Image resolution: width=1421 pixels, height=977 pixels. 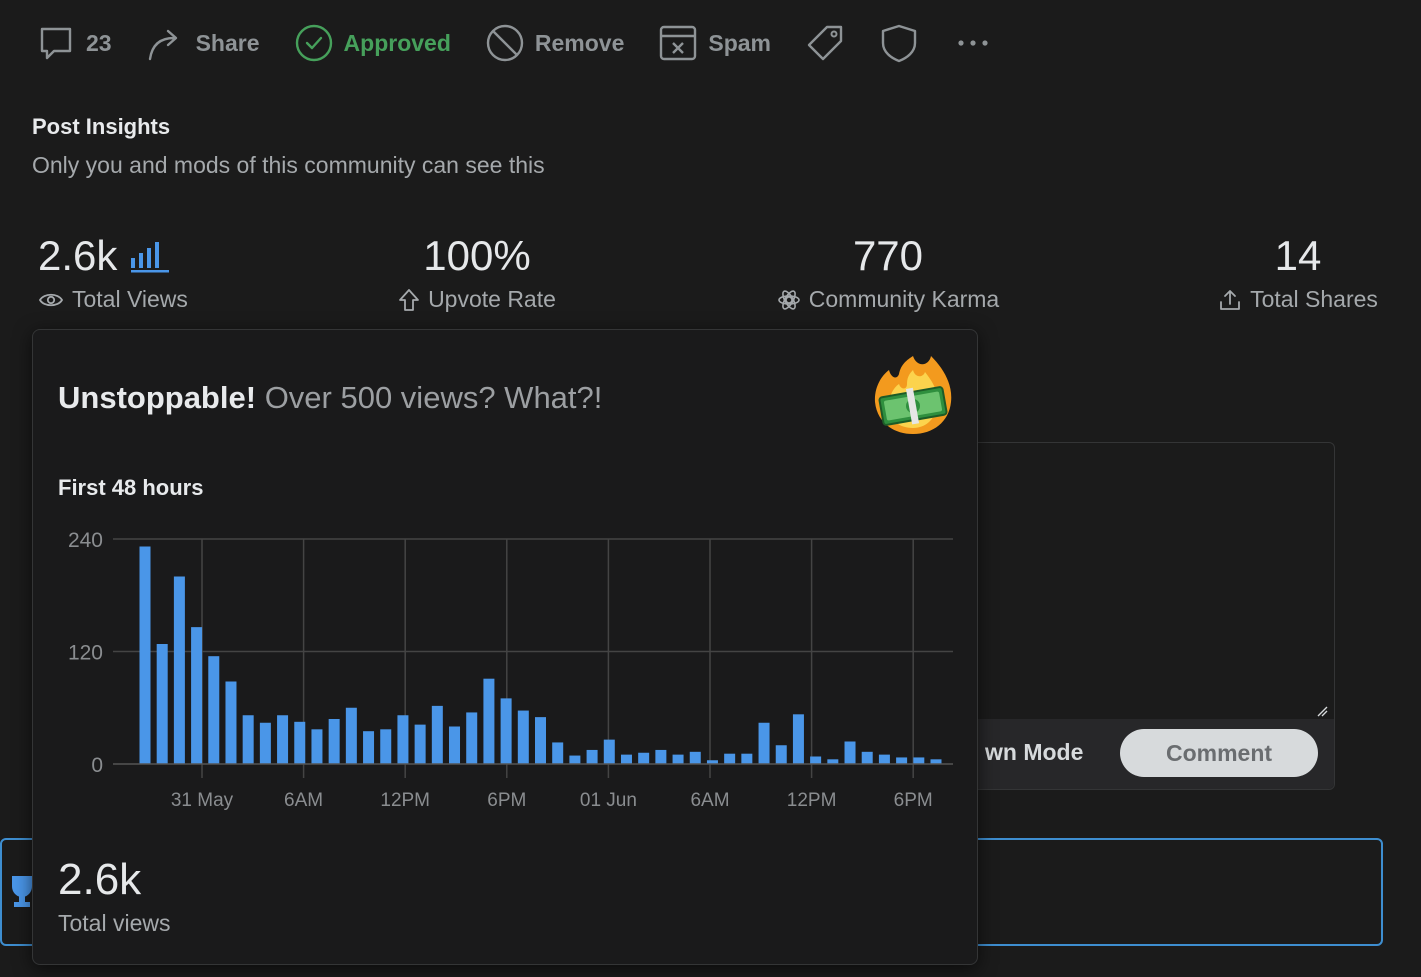 I want to click on upvote-rate-label: Upvote Rate, so click(x=492, y=299).